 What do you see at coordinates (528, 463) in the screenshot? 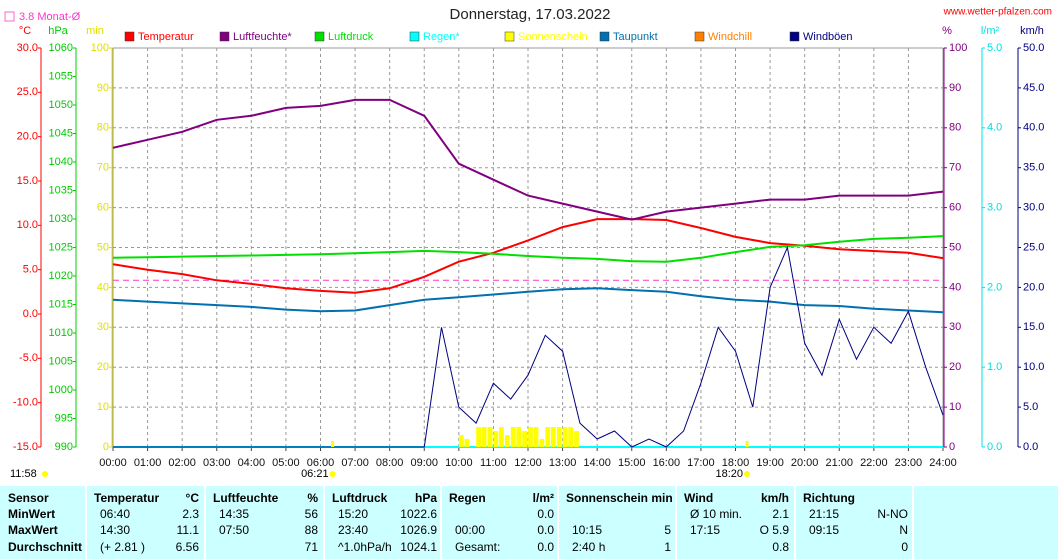
I see `x-tick-label: 12:00` at bounding box center [528, 463].